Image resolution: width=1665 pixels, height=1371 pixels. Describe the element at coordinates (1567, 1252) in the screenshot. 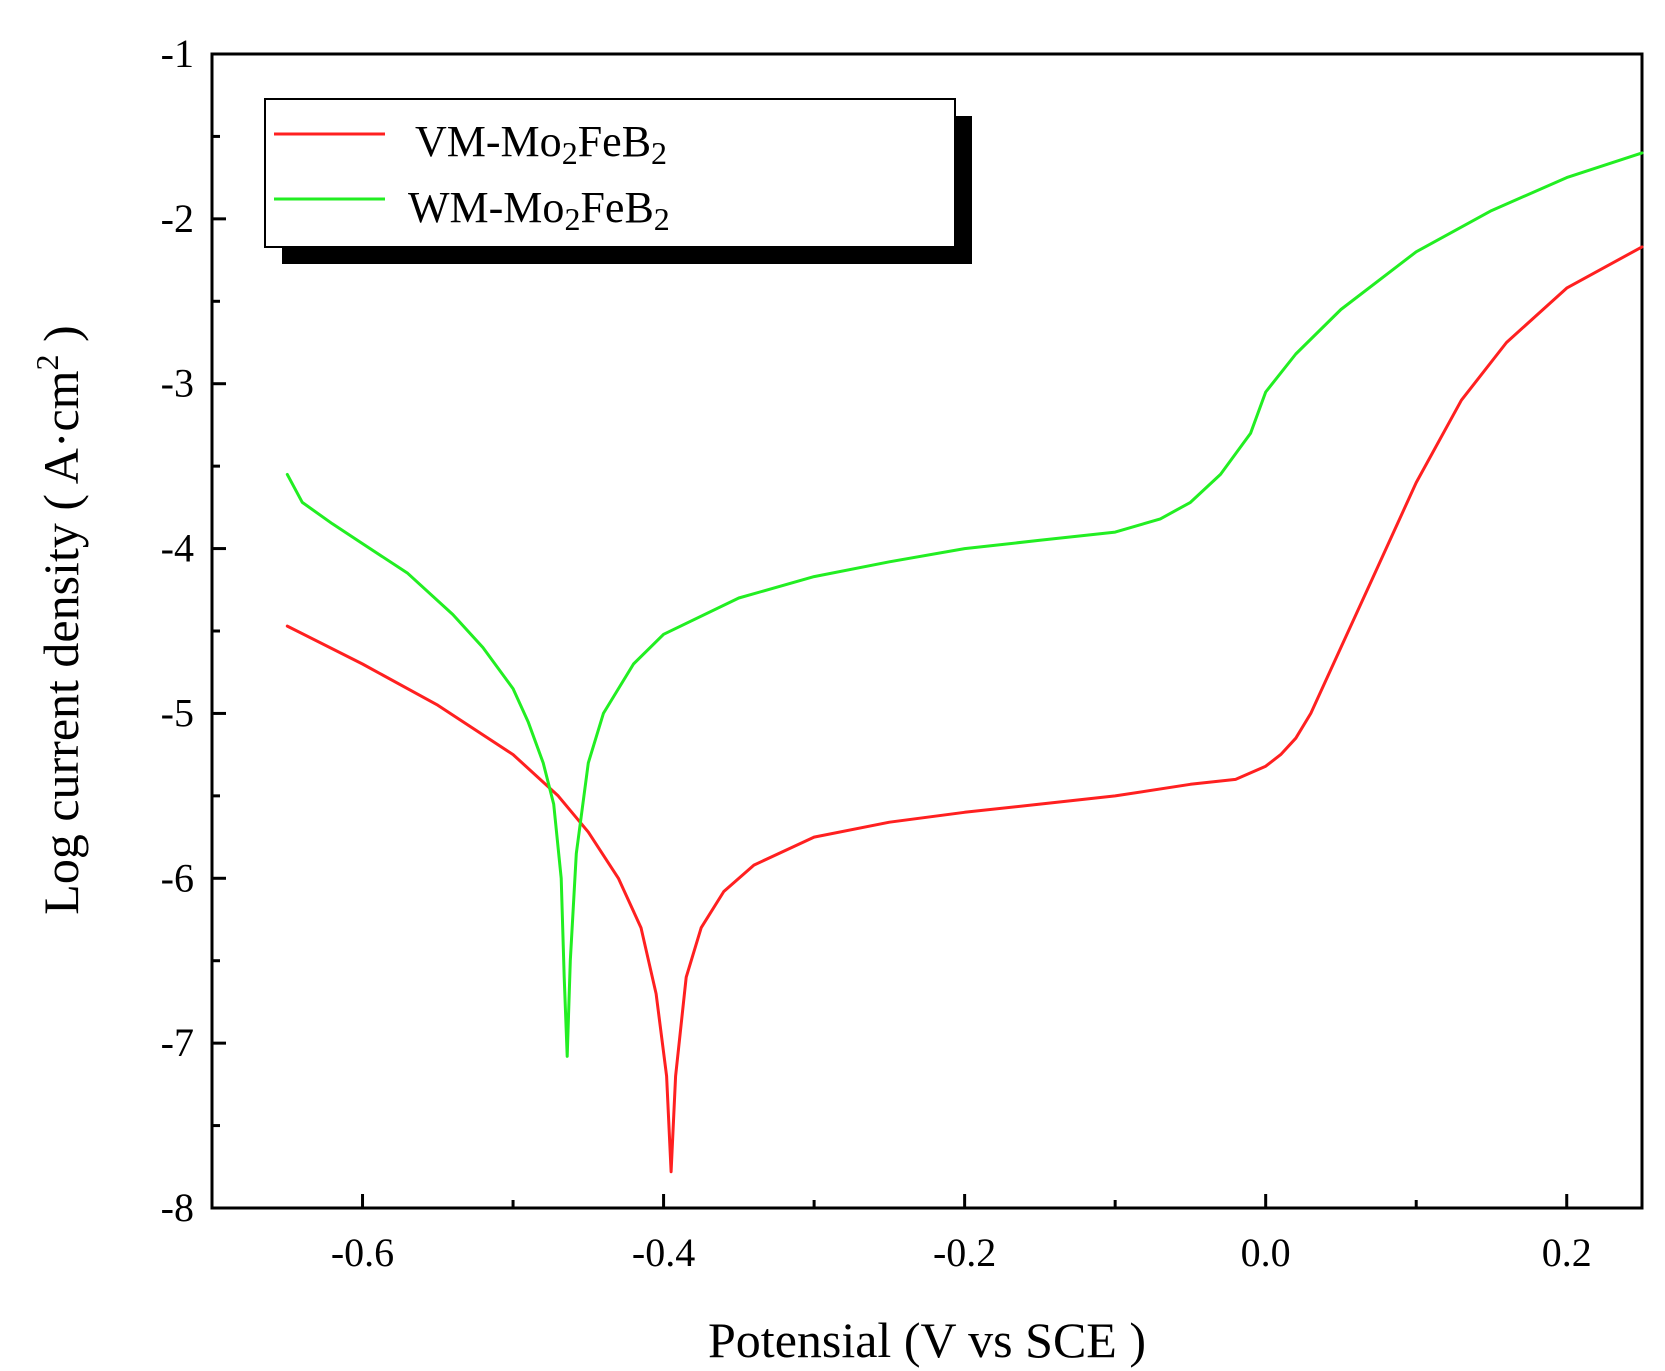

I see `x-tick-label: 0.2` at that location.